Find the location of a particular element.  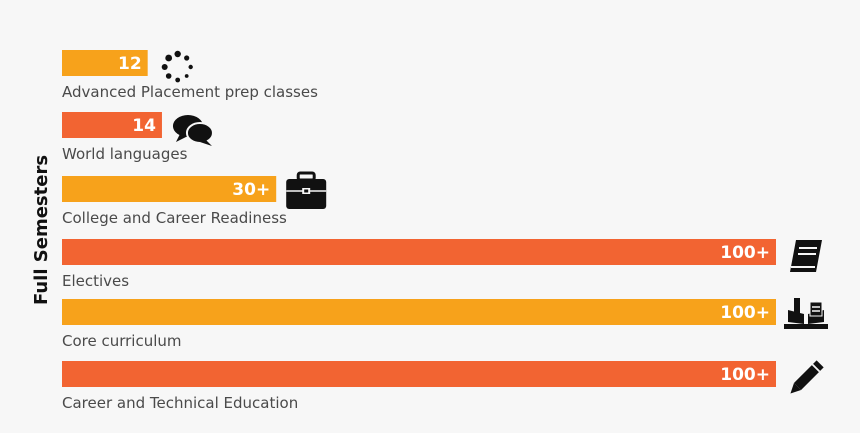

category-label: Electives is located at coordinates (95, 281).